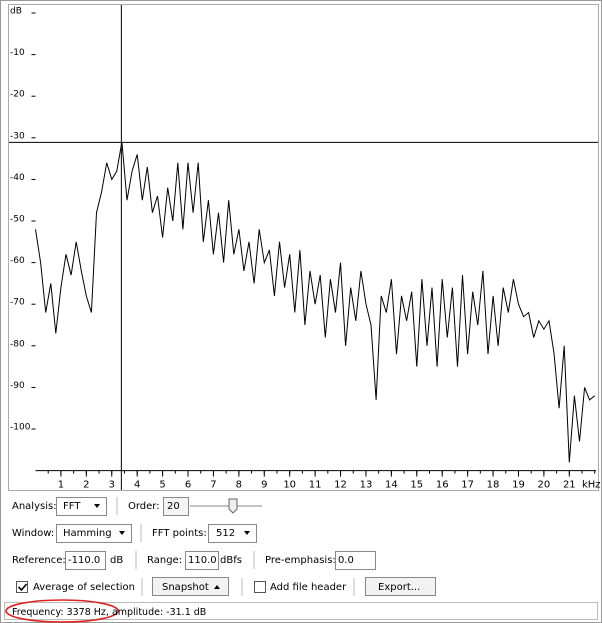  I want to click on status-amplitude-unit: dB, so click(200, 612).